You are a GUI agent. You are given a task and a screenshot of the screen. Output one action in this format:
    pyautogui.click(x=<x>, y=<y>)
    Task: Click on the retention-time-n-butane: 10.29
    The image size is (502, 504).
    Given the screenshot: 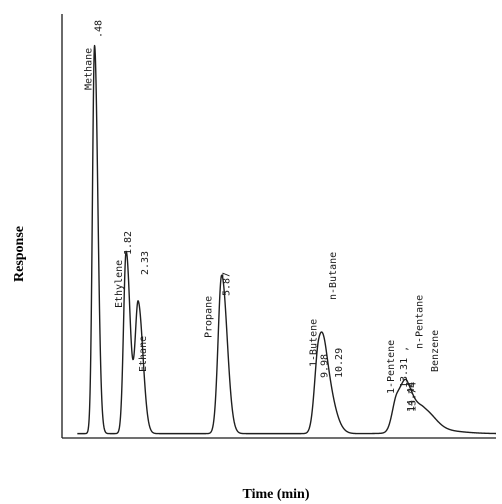 What is the action you would take?
    pyautogui.click(x=339, y=363)
    